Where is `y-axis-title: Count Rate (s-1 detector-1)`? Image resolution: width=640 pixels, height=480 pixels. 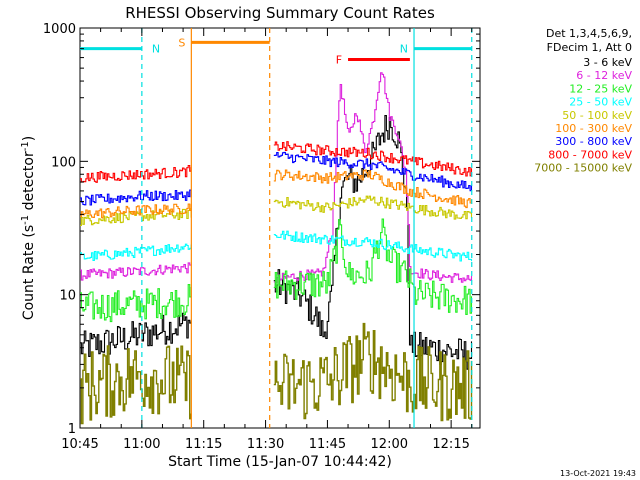 y-axis-title: Count Rate (s-1 detector-1) is located at coordinates (28, 228).